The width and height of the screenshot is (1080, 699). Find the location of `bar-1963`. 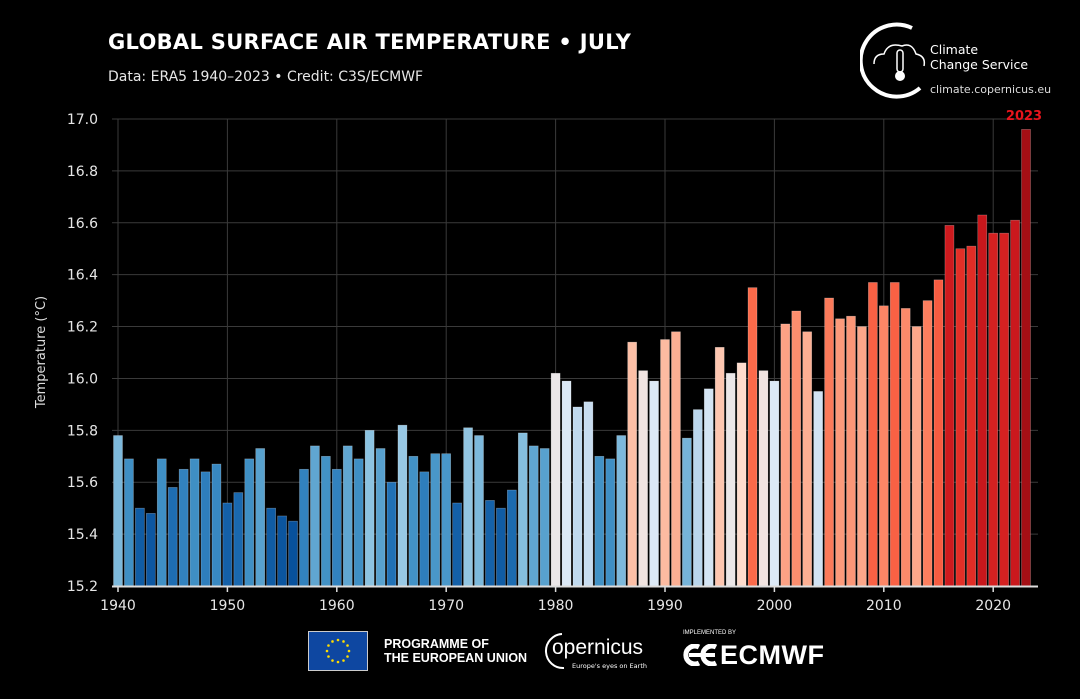

bar-1963 is located at coordinates (369, 508).